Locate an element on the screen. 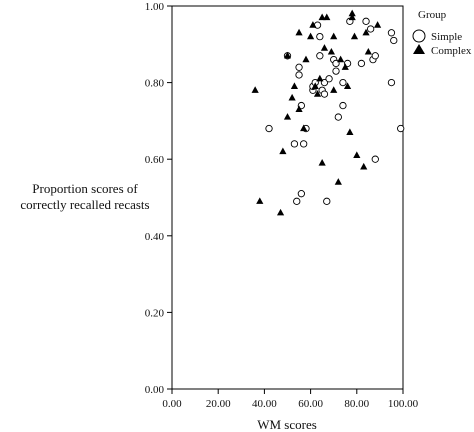 The width and height of the screenshot is (474, 432). y-tick-label: 0.40 is located at coordinates (155, 237).